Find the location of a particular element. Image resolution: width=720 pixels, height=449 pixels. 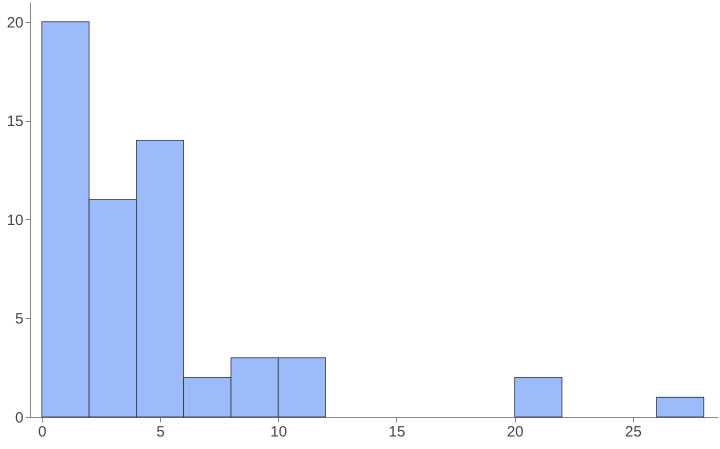

x-tick-label: 10 is located at coordinates (279, 432).